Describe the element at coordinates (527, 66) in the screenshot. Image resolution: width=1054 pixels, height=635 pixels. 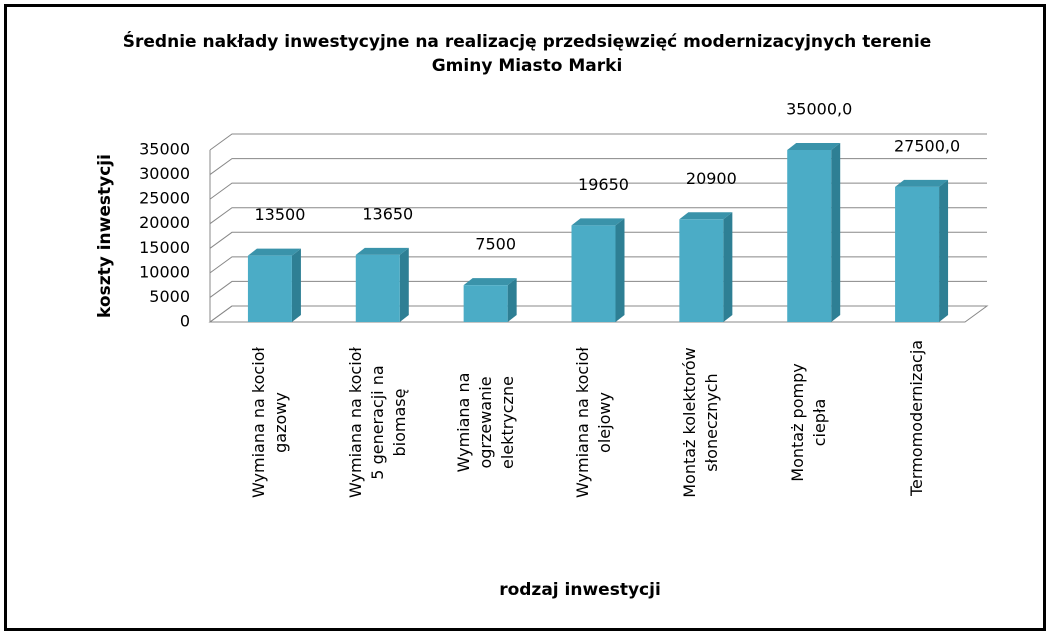
I see `chart-title: Gminy Miasto Marki` at that location.